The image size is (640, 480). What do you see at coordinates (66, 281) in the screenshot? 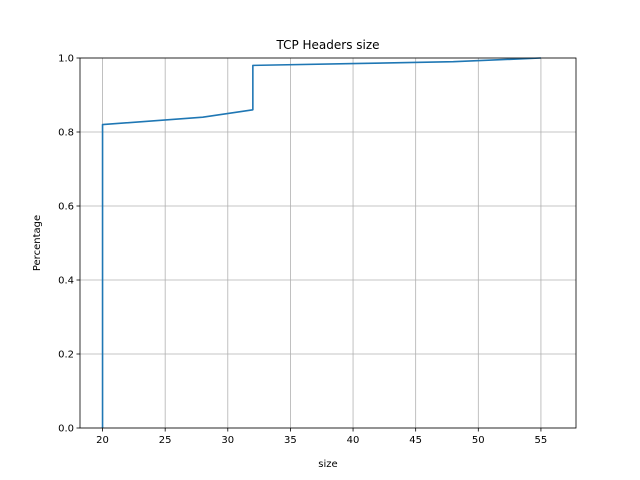
I see `y-tick-label: 0.4` at bounding box center [66, 281].